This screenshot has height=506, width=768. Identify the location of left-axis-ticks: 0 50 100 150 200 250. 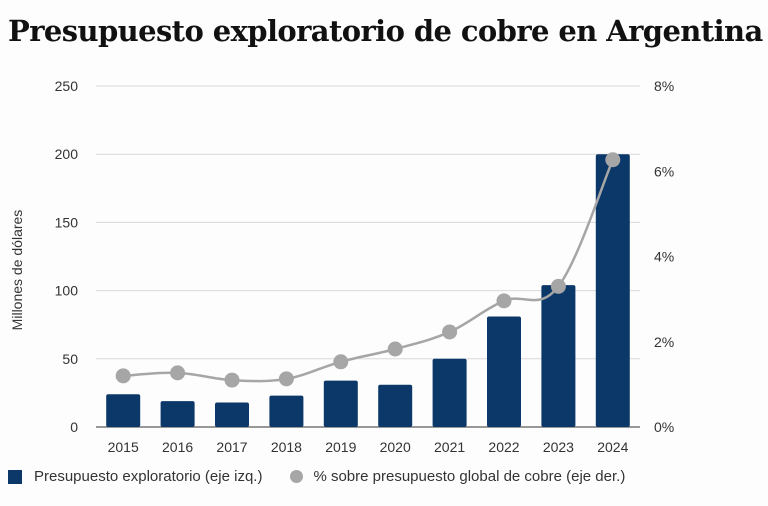
(67, 256).